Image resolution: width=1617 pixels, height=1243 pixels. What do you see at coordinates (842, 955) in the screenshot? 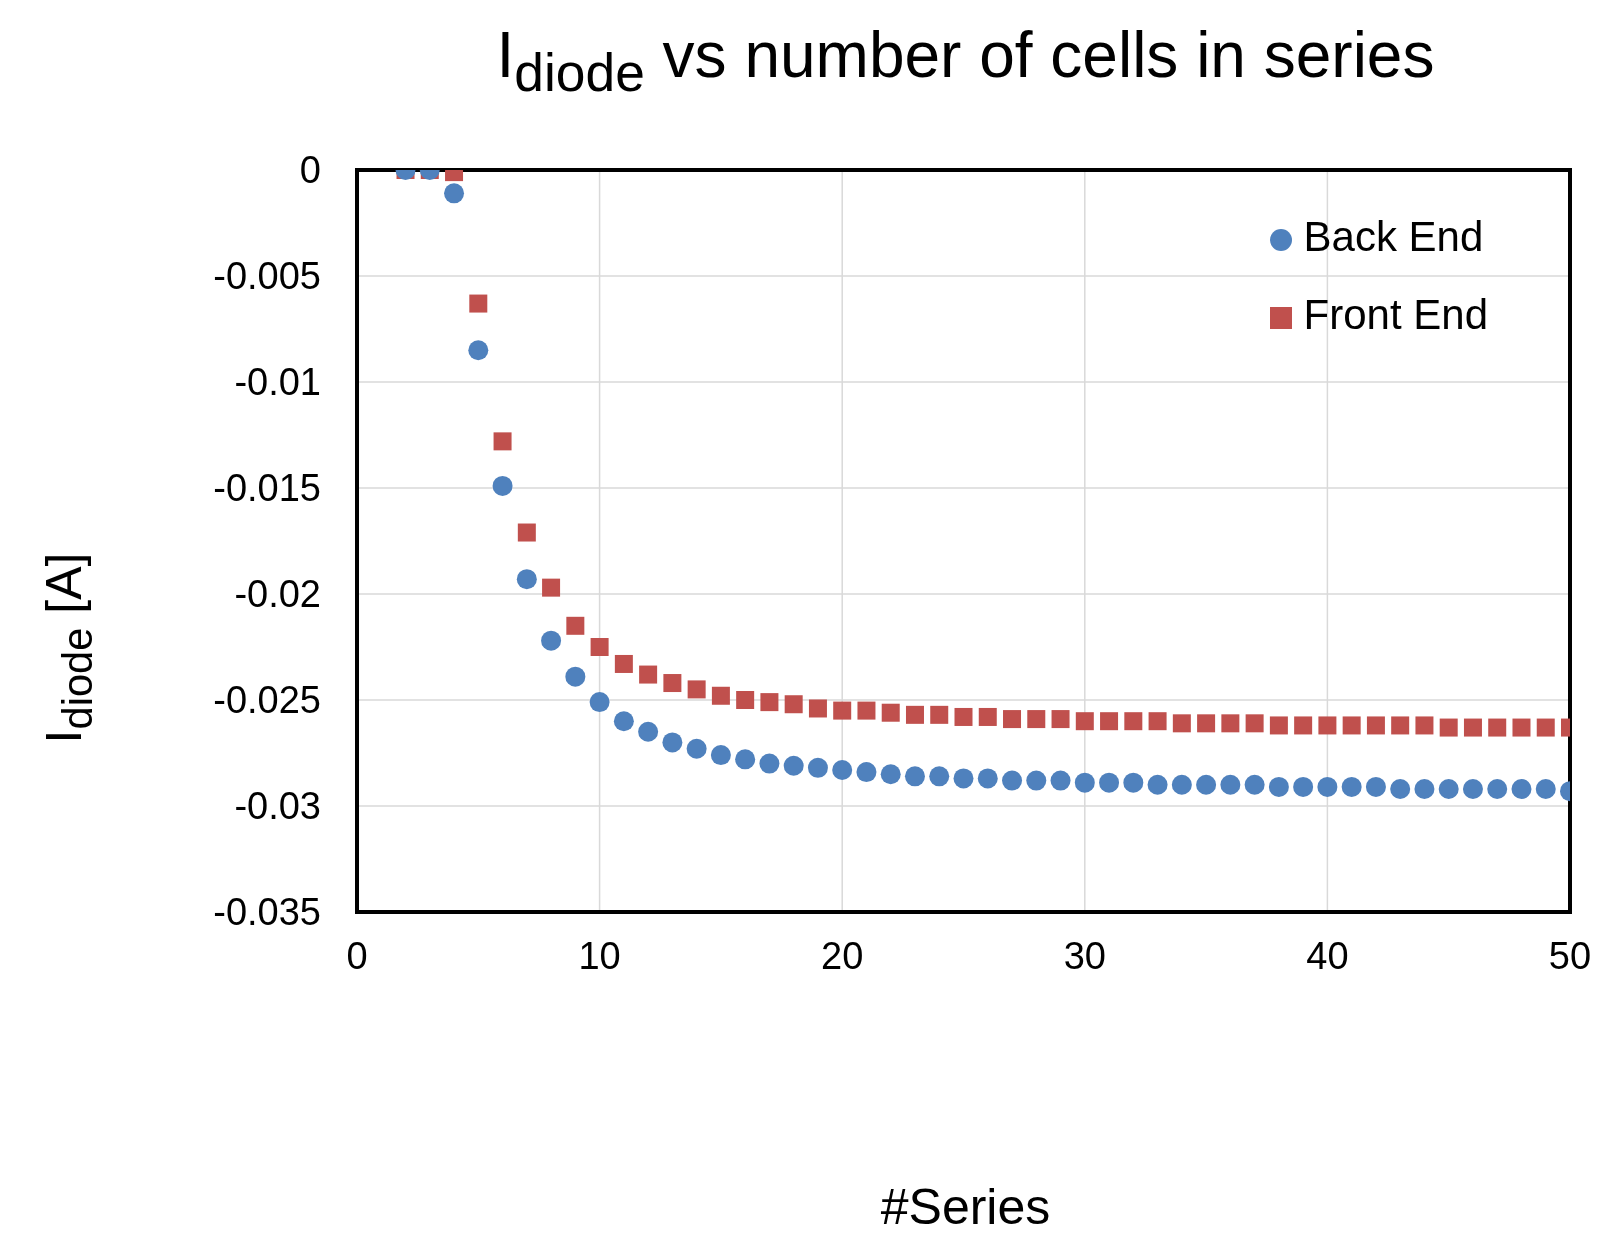
I see `x-tick-label: 20` at bounding box center [842, 955].